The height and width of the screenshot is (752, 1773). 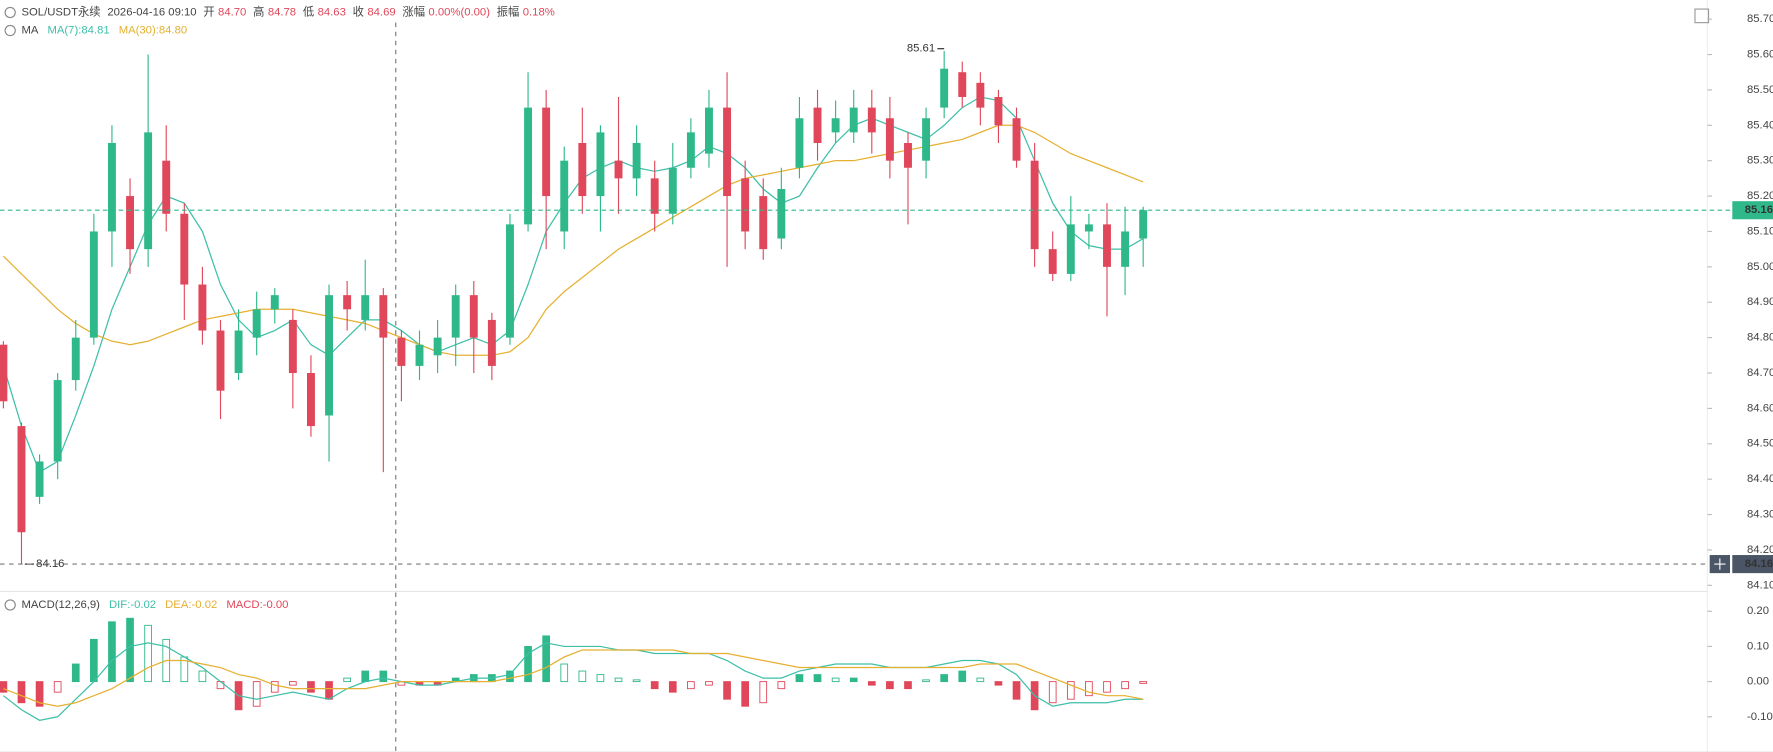 What do you see at coordinates (60, 605) in the screenshot?
I see `legend-title: MACD(12,26,9)` at bounding box center [60, 605].